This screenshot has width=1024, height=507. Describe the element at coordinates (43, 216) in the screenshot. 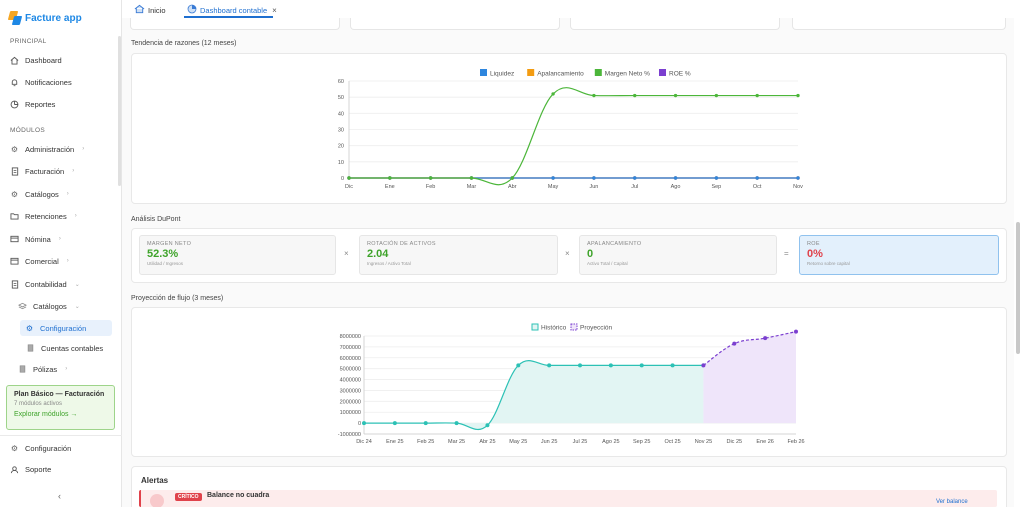

I see `sidebar-item-retenciones: Retenciones ›` at that location.